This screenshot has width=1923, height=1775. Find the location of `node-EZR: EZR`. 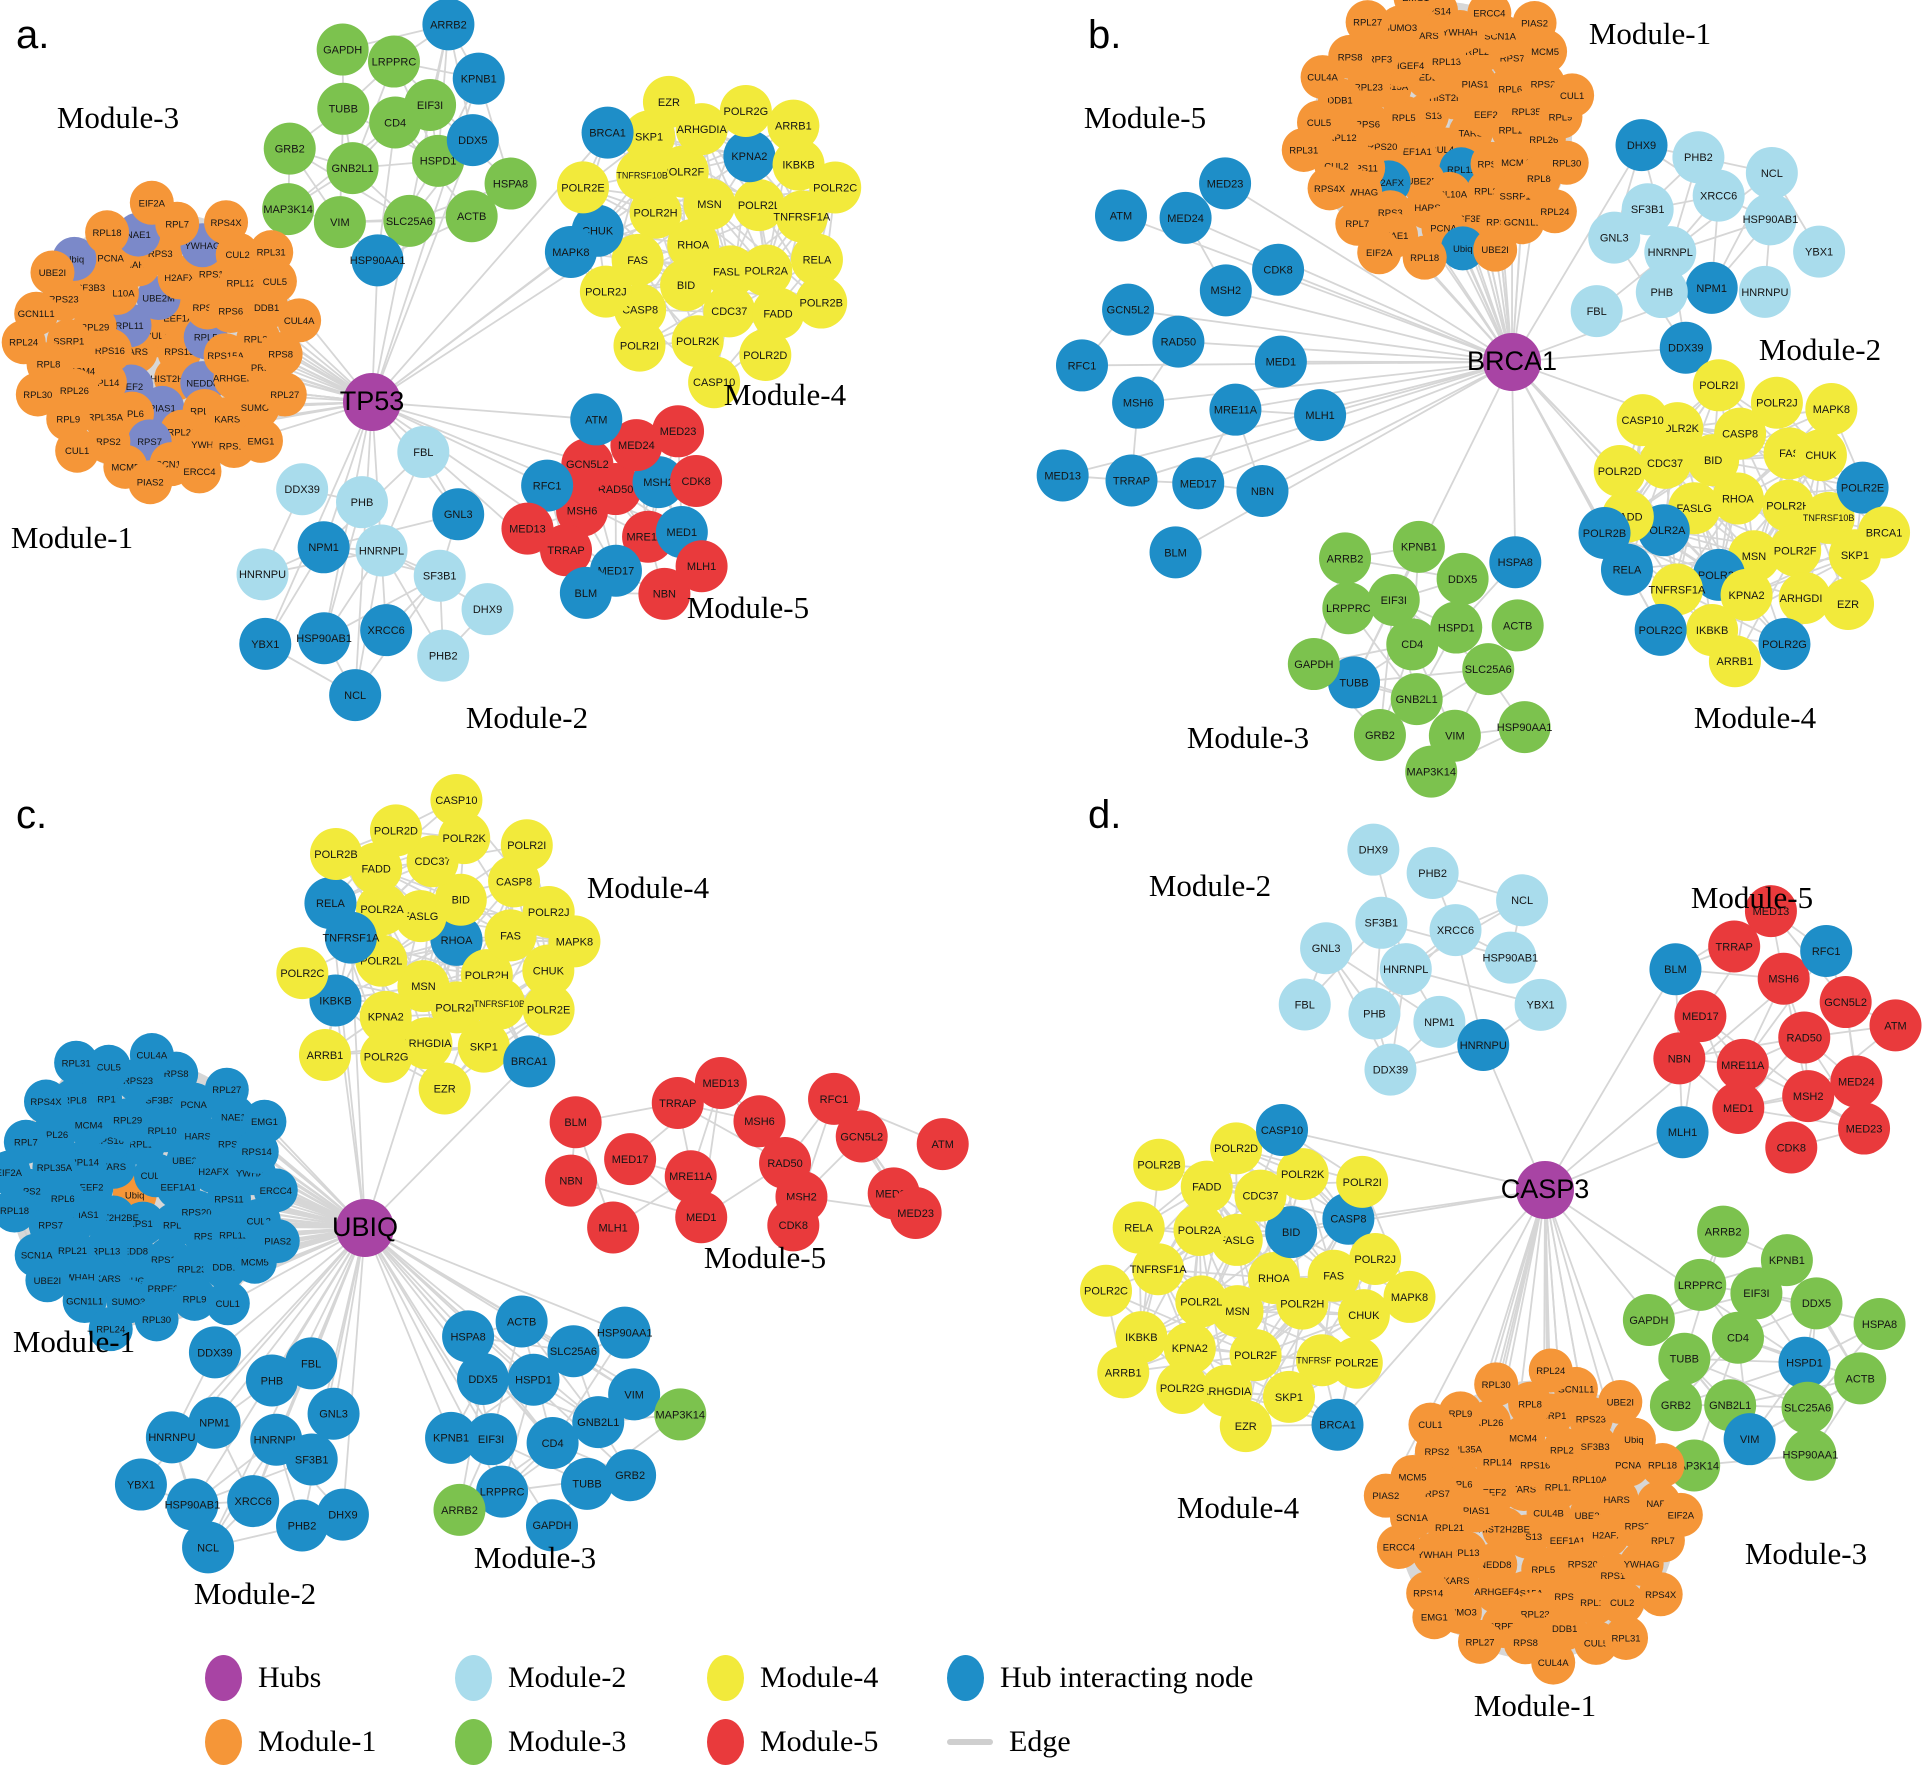

node-EZR: EZR is located at coordinates (1245, 1426).